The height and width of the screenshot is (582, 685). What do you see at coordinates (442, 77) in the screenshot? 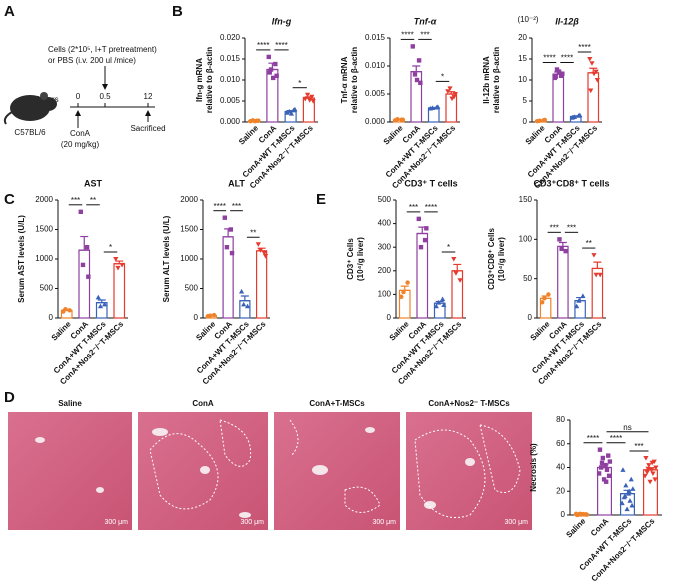
I see `sig-label: *` at bounding box center [442, 77].